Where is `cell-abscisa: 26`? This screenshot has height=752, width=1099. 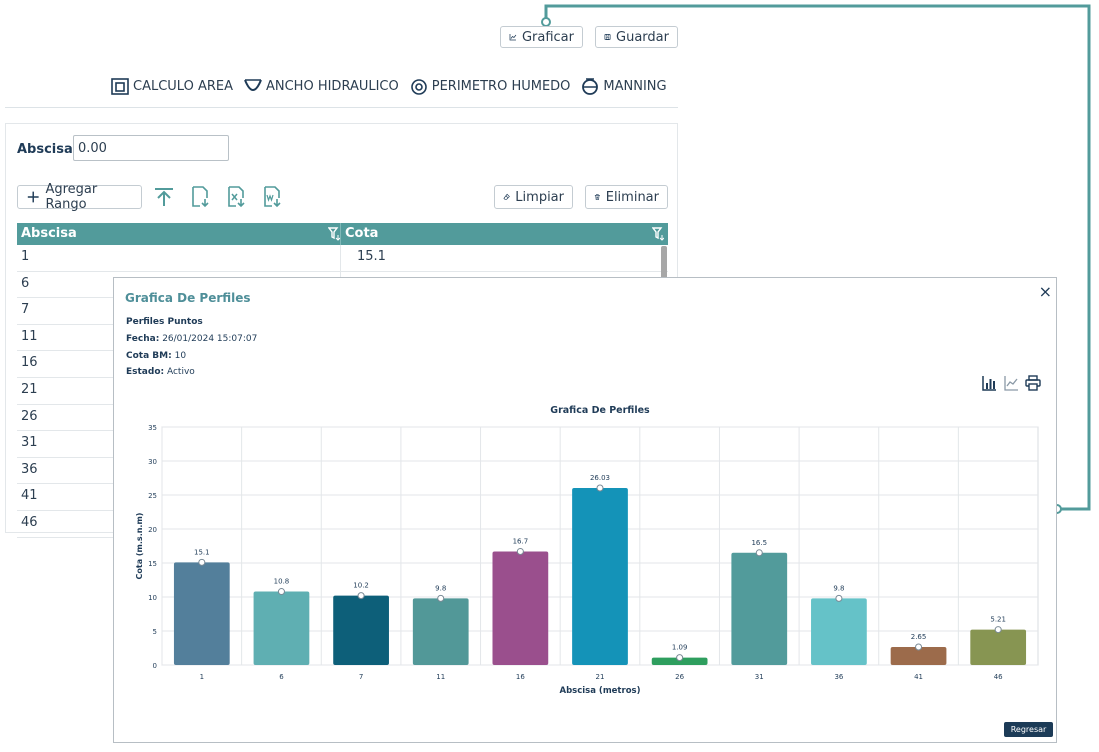
cell-abscisa: 26 is located at coordinates (29, 416).